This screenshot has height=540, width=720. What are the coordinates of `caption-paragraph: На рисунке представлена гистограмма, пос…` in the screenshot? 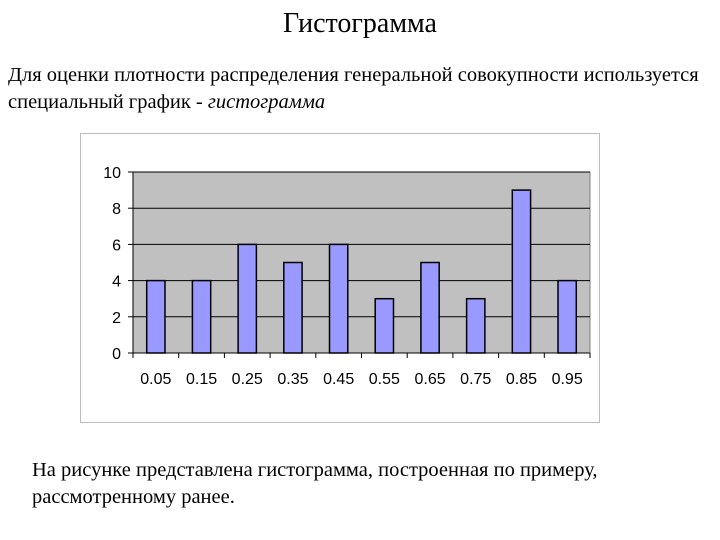 It's located at (315, 483).